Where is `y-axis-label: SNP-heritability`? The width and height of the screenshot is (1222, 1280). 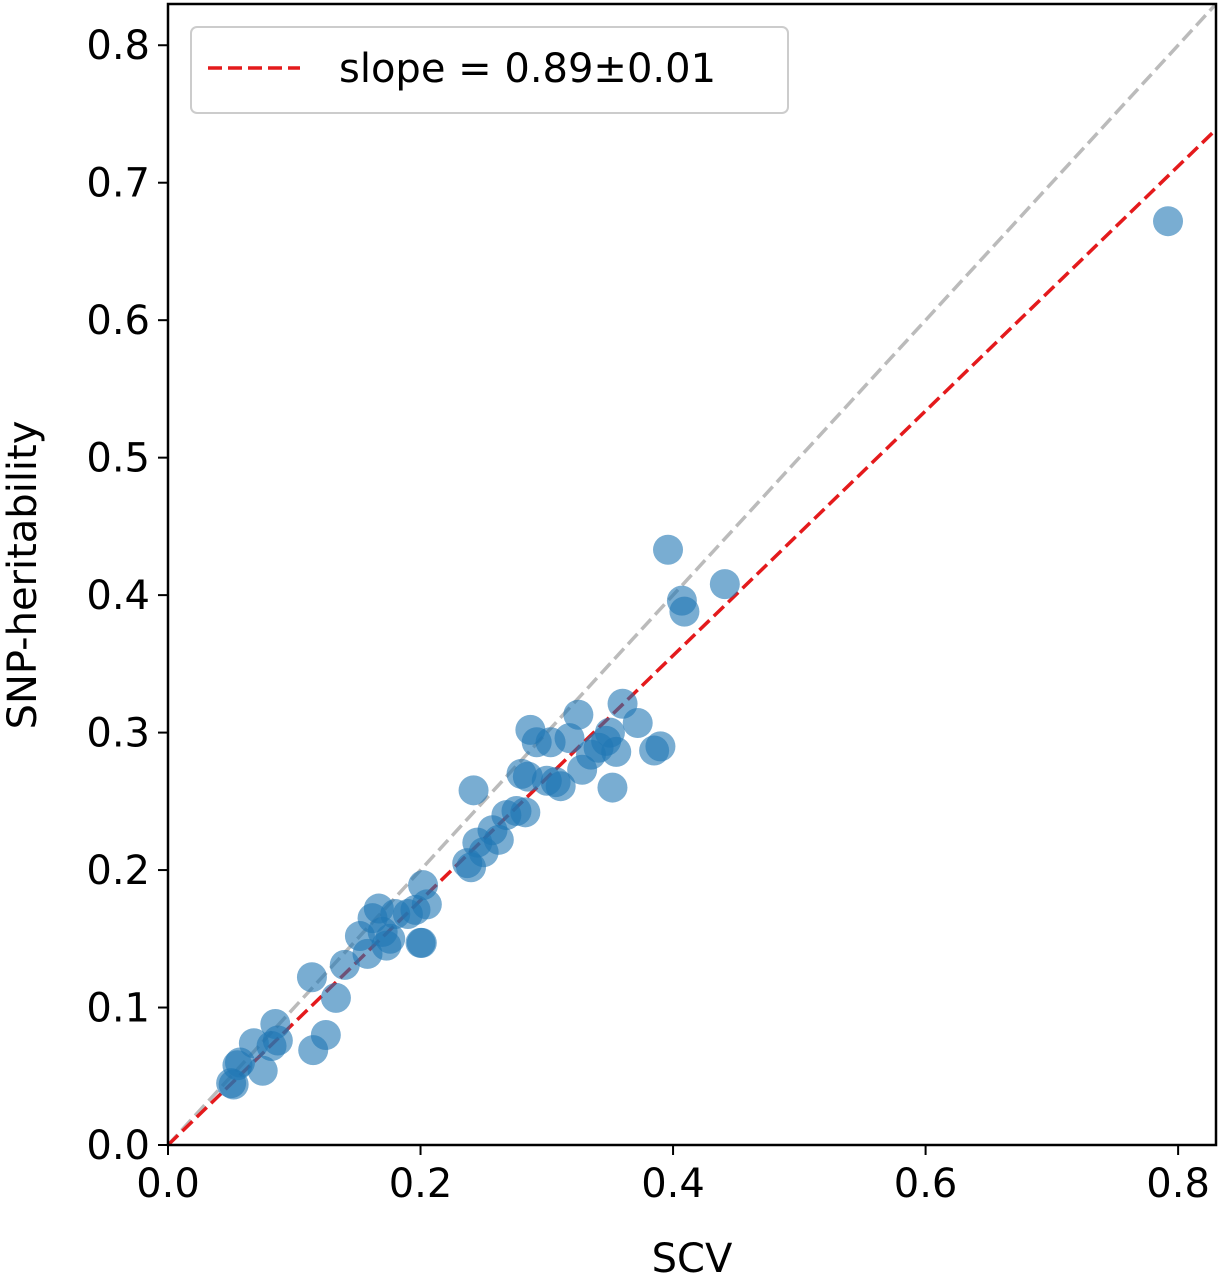
y-axis-label: SNP-heritability is located at coordinates (23, 575).